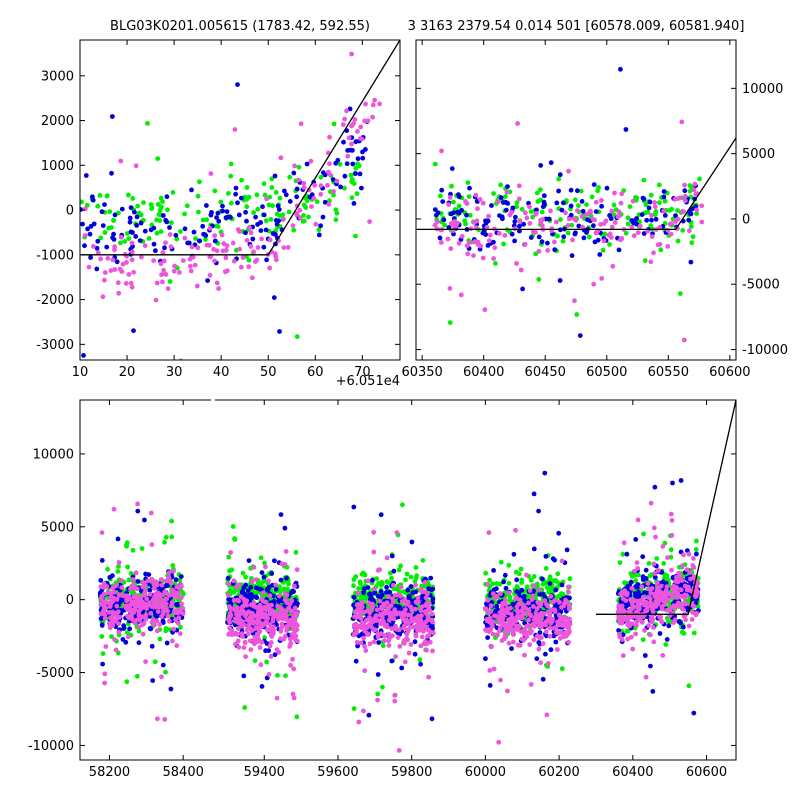 This screenshot has width=800, height=800. Describe the element at coordinates (55, 300) in the screenshot. I see `y-tick-label: -2000` at that location.